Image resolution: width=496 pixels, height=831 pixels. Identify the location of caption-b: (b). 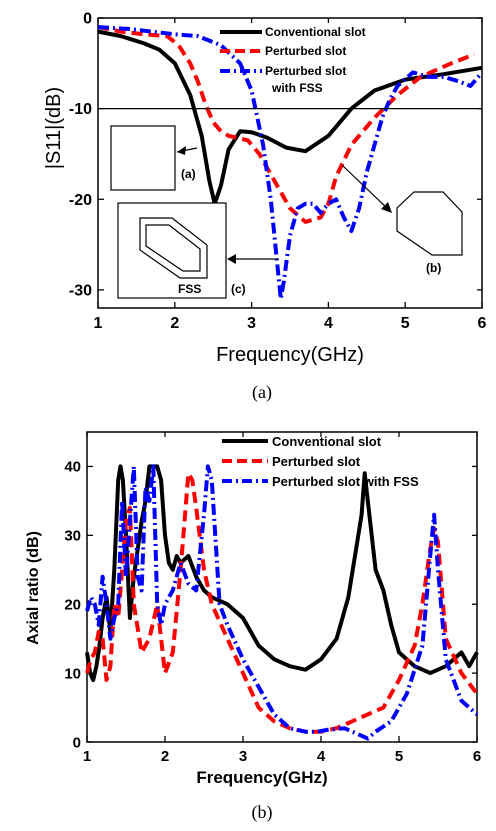
(262, 812).